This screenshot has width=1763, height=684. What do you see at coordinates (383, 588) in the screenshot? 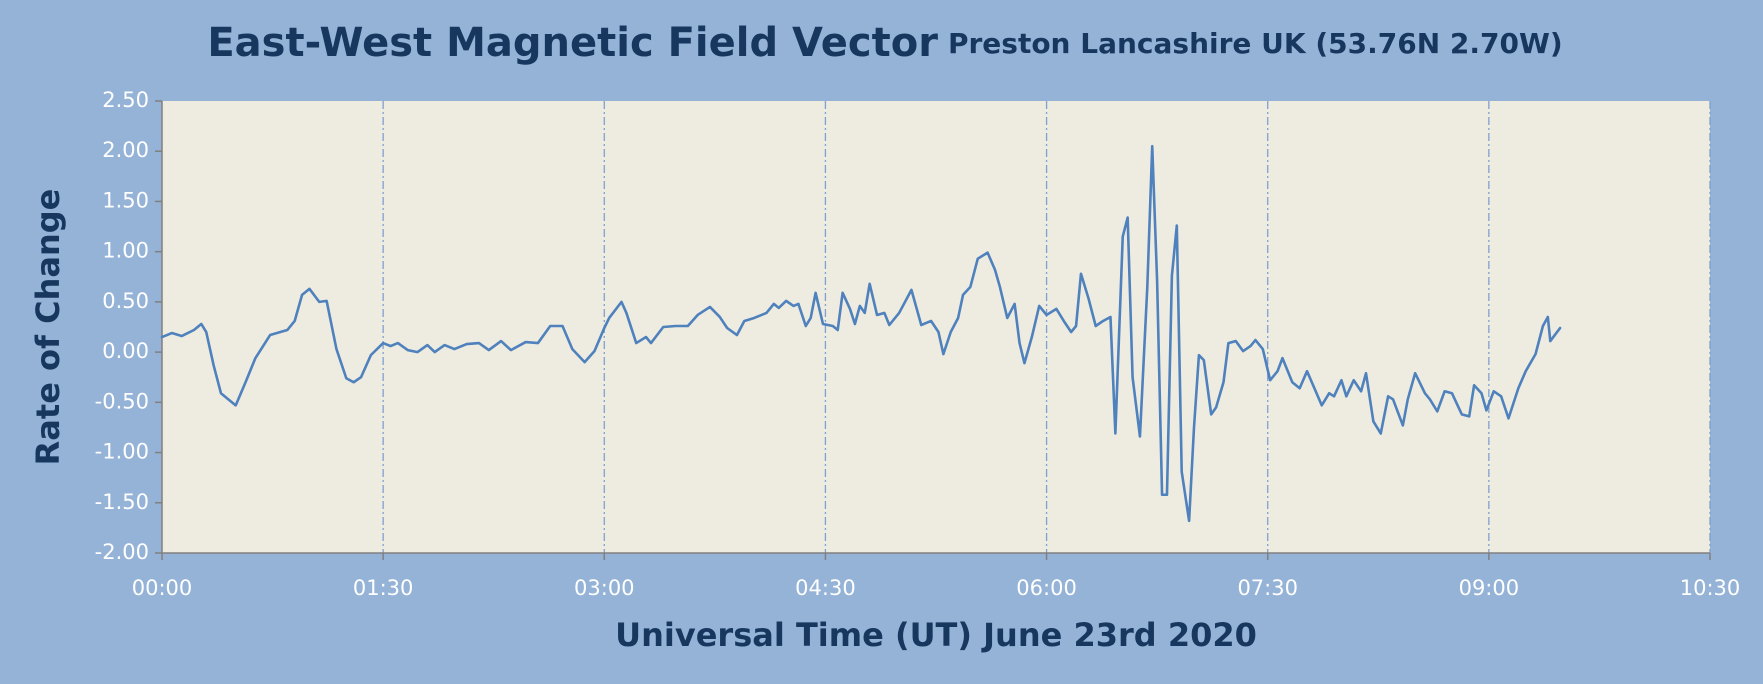
I see `x-tick-label: 01:30` at bounding box center [383, 588].